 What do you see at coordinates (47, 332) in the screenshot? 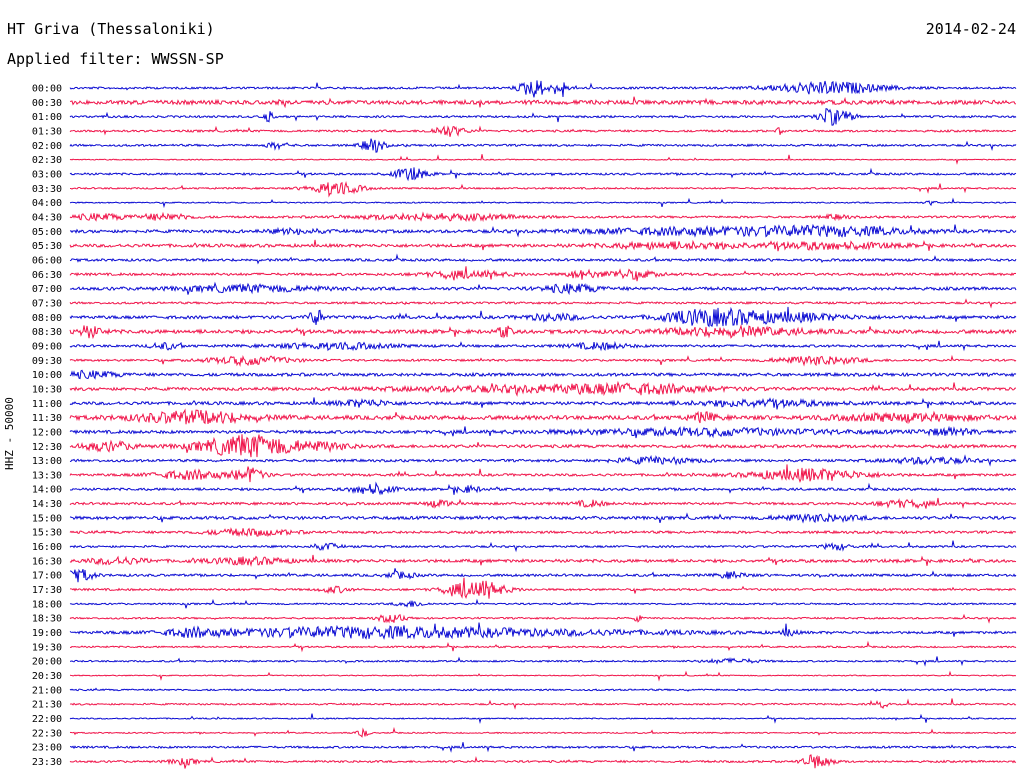
I see `time-label: 08:30` at bounding box center [47, 332].